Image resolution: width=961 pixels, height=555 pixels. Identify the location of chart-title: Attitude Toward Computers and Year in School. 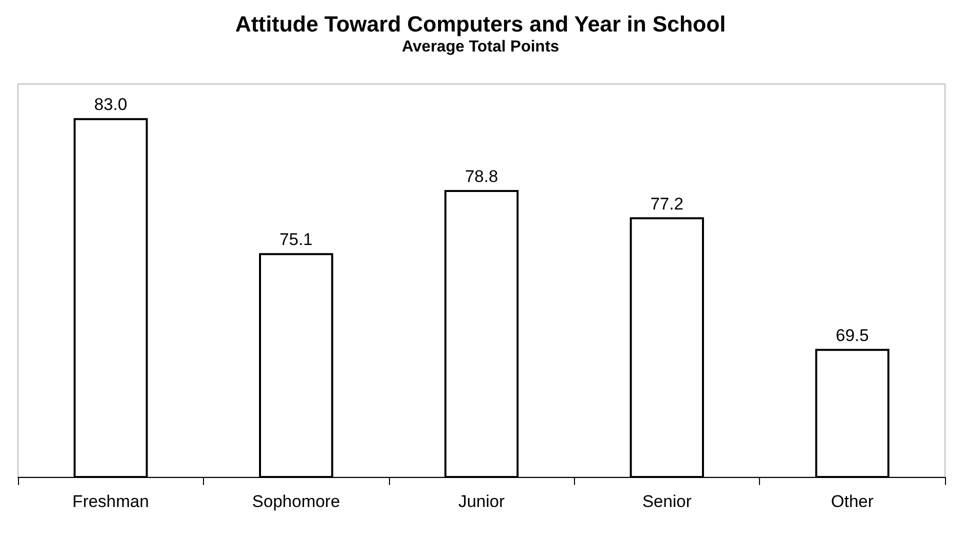
(480, 24).